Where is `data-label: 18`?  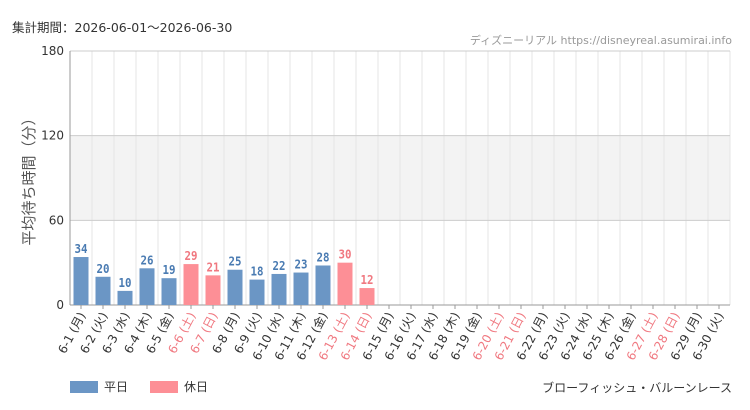
data-label: 18 is located at coordinates (257, 272).